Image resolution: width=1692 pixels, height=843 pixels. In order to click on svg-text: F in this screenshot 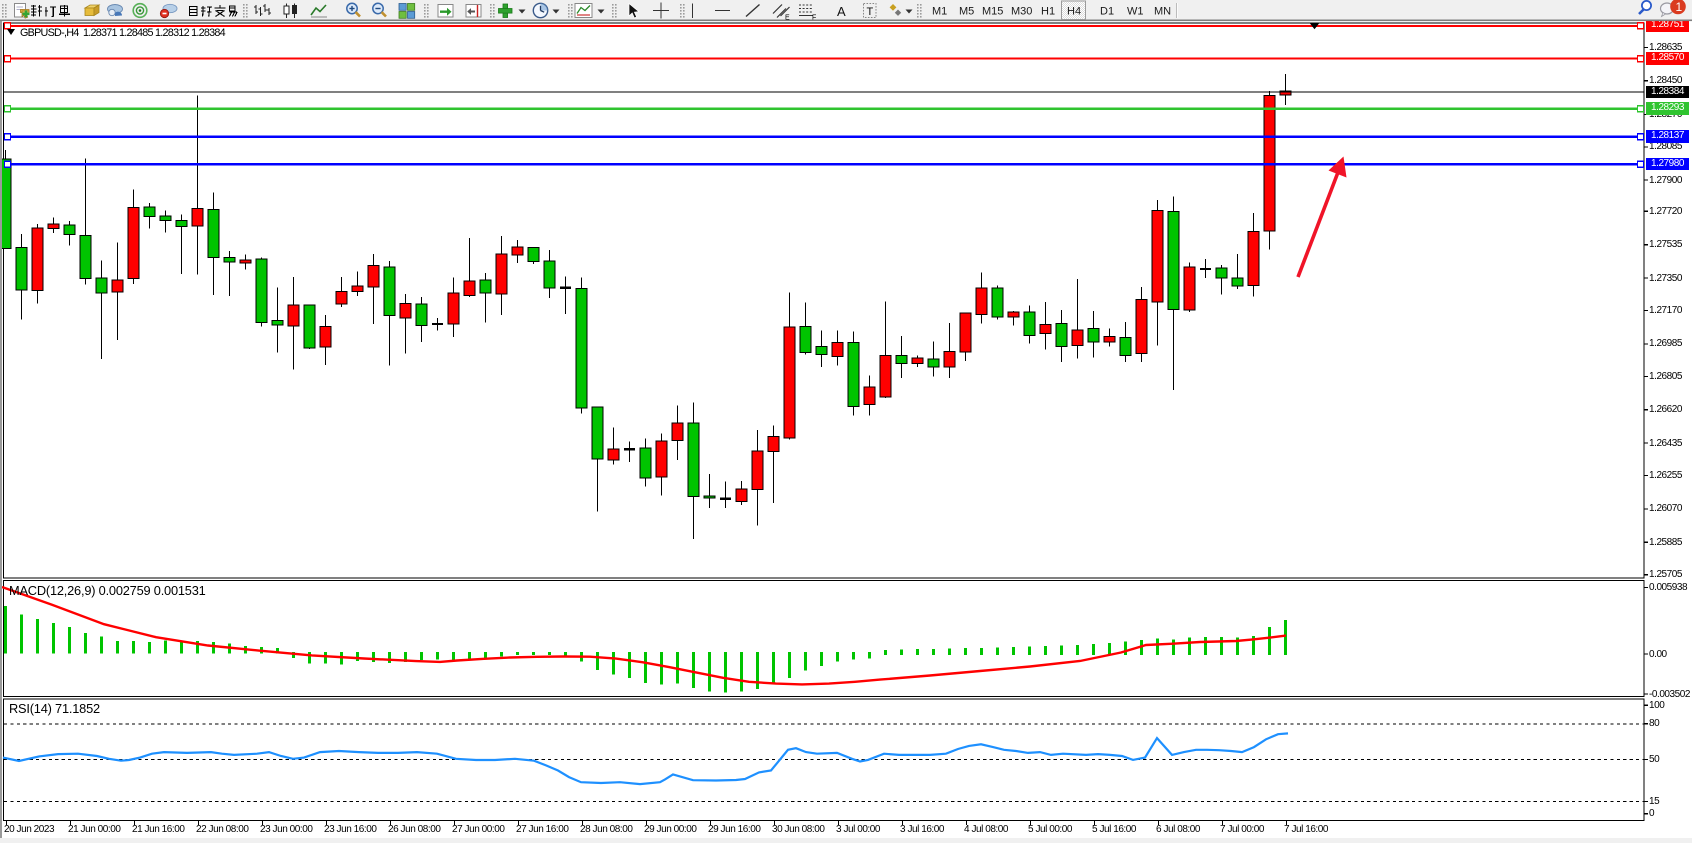, I will do `click(814, 18)`.